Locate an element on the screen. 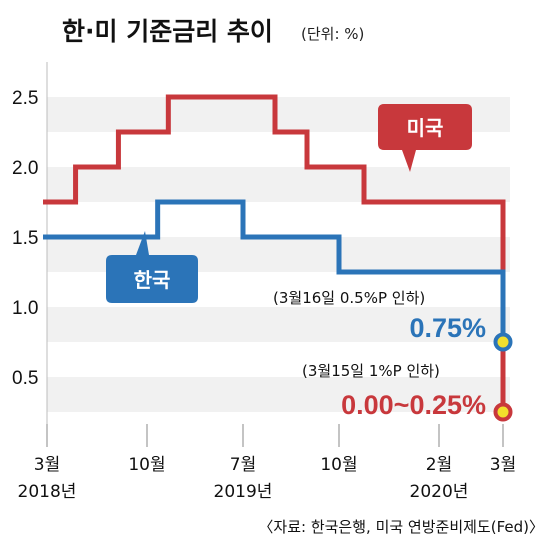 The width and height of the screenshot is (550, 546). x-tick-year-label: 2018년 is located at coordinates (47, 492).